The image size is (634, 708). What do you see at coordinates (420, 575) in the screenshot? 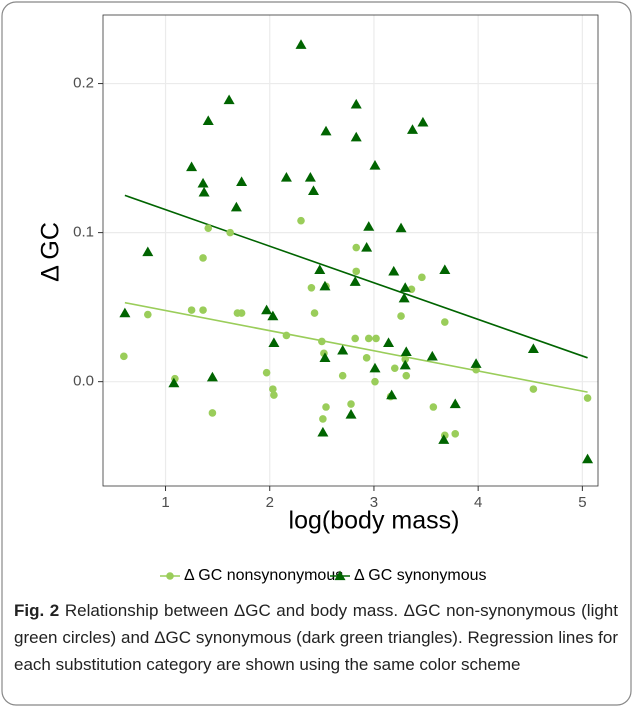
I see `legend-label: Δ GC synonymous` at bounding box center [420, 575].